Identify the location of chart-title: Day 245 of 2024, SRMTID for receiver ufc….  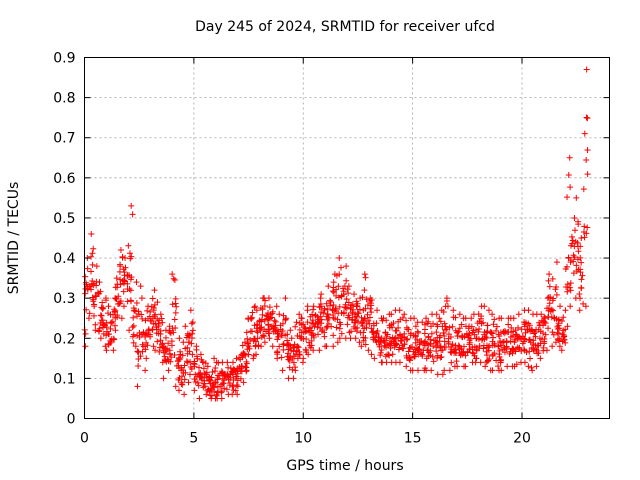
(345, 27).